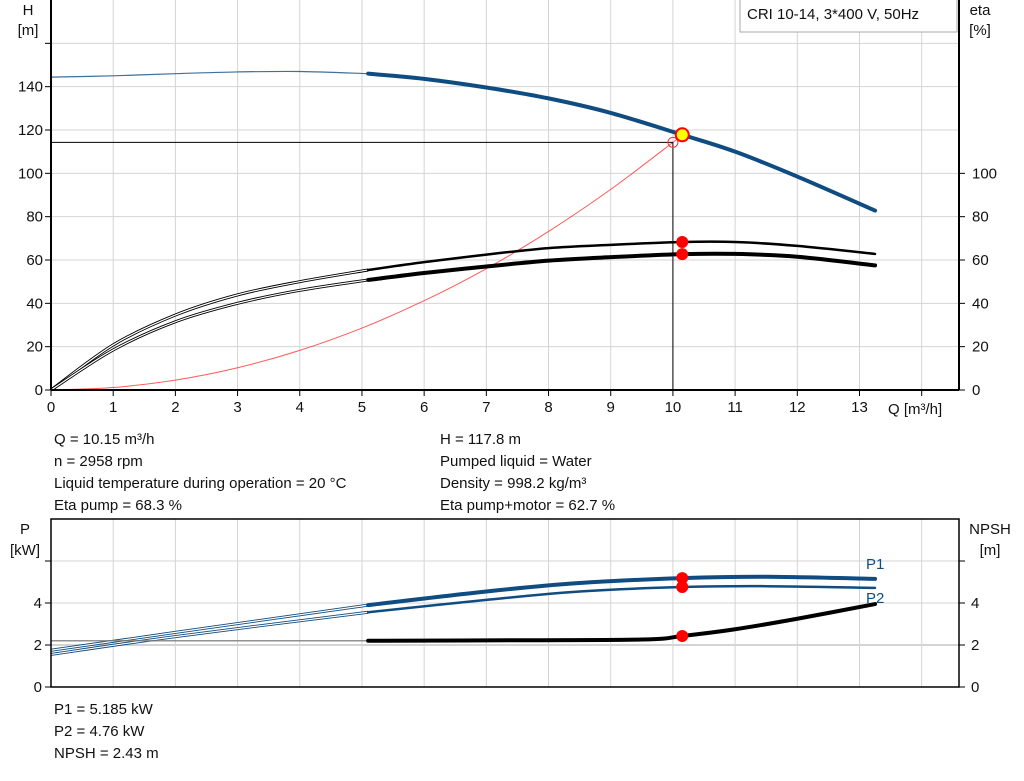 Image resolution: width=1024 pixels, height=781 pixels. Describe the element at coordinates (915, 409) in the screenshot. I see `x-axis-label: Q [m³/h]` at that location.